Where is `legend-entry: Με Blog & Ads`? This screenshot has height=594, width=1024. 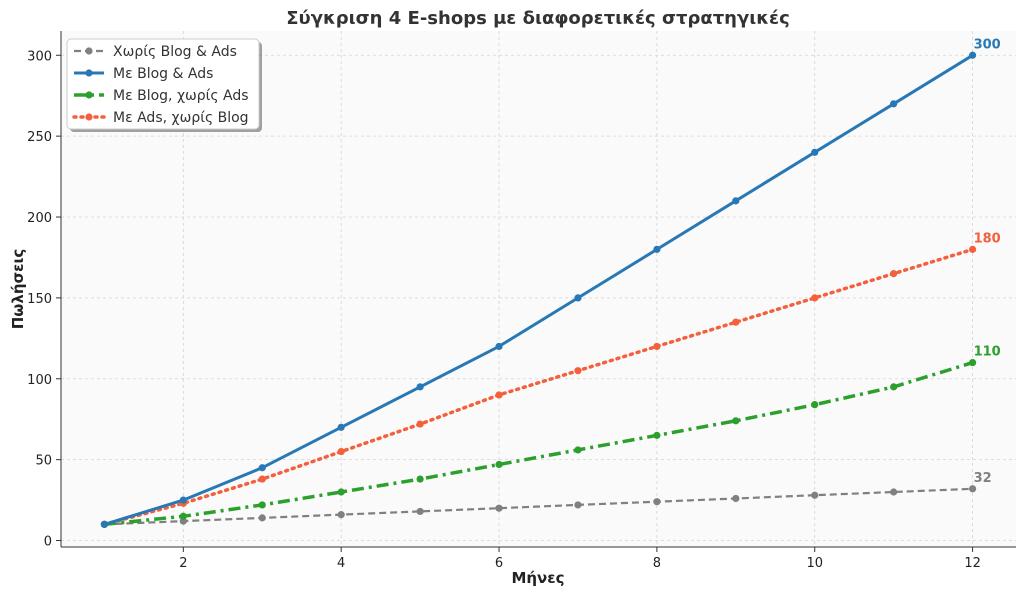
legend-entry: Με Blog & Ads is located at coordinates (163, 74).